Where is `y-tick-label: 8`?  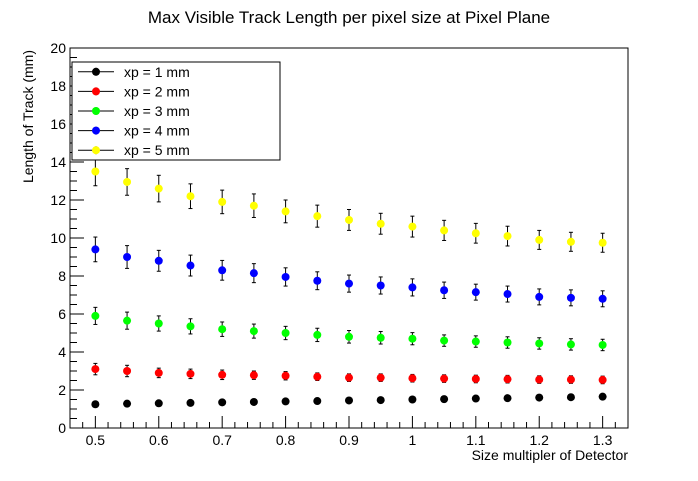
y-tick-label: 8 is located at coordinates (62, 276).